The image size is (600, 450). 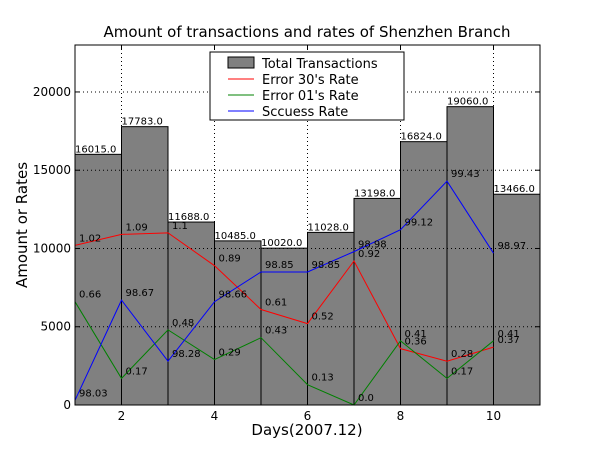 I want to click on series-point-label: 1.1, so click(x=180, y=226).